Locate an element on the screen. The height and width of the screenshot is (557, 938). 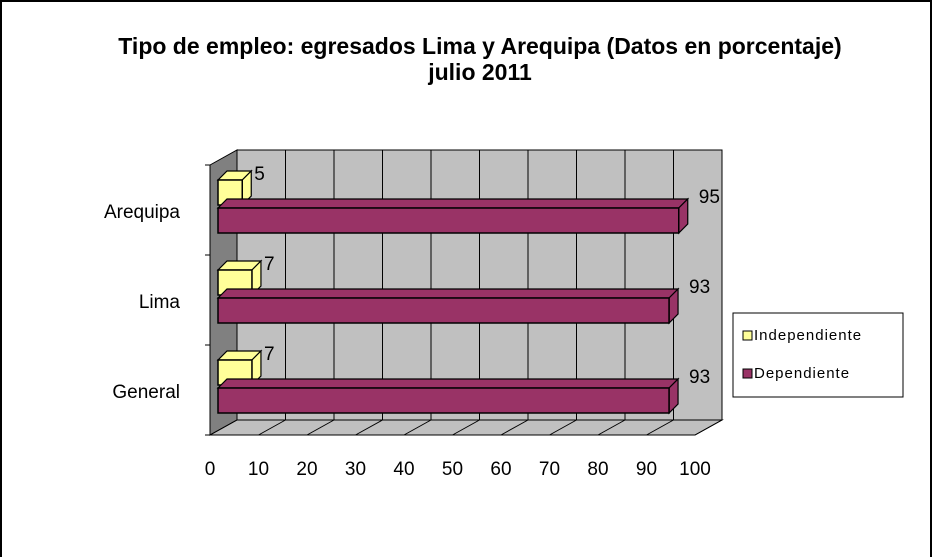
legend-label: Dependiente is located at coordinates (802, 373).